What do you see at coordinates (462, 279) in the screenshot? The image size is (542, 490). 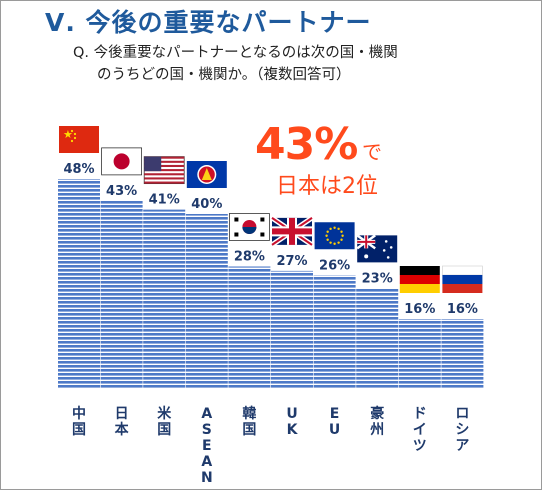 I see `russia-flag-icon` at bounding box center [462, 279].